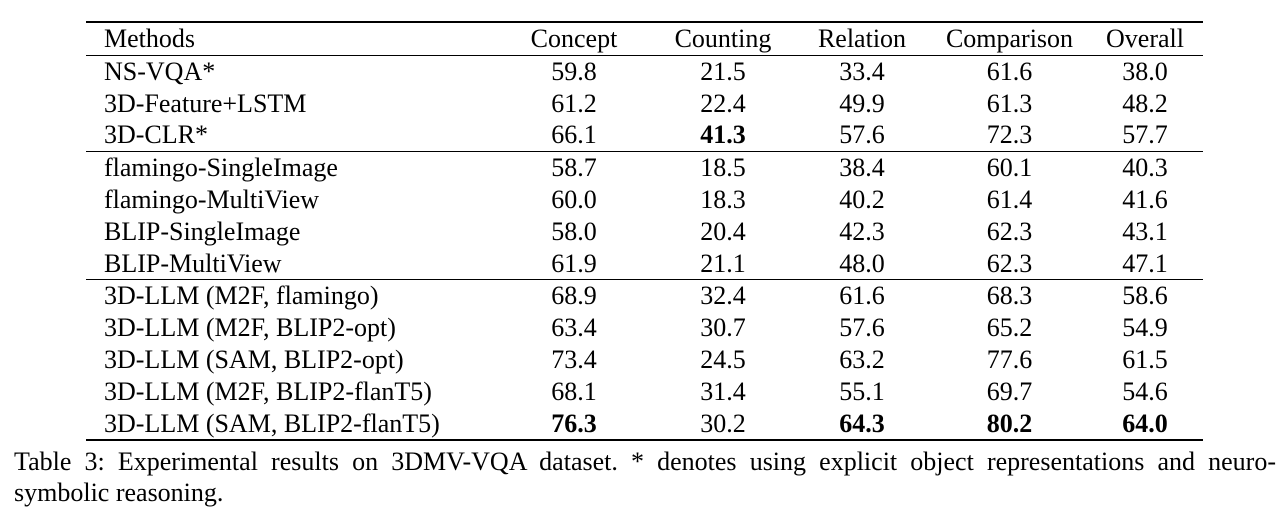 The image size is (1284, 513). What do you see at coordinates (862, 423) in the screenshot?
I see `value-cell-relation: 64.3` at bounding box center [862, 423].